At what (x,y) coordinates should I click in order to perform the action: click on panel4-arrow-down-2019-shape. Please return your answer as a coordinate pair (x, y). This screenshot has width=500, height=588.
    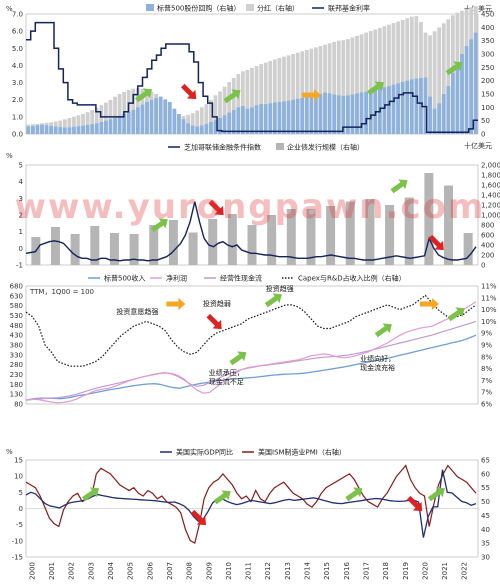
    Looking at the image, I should click on (414, 503).